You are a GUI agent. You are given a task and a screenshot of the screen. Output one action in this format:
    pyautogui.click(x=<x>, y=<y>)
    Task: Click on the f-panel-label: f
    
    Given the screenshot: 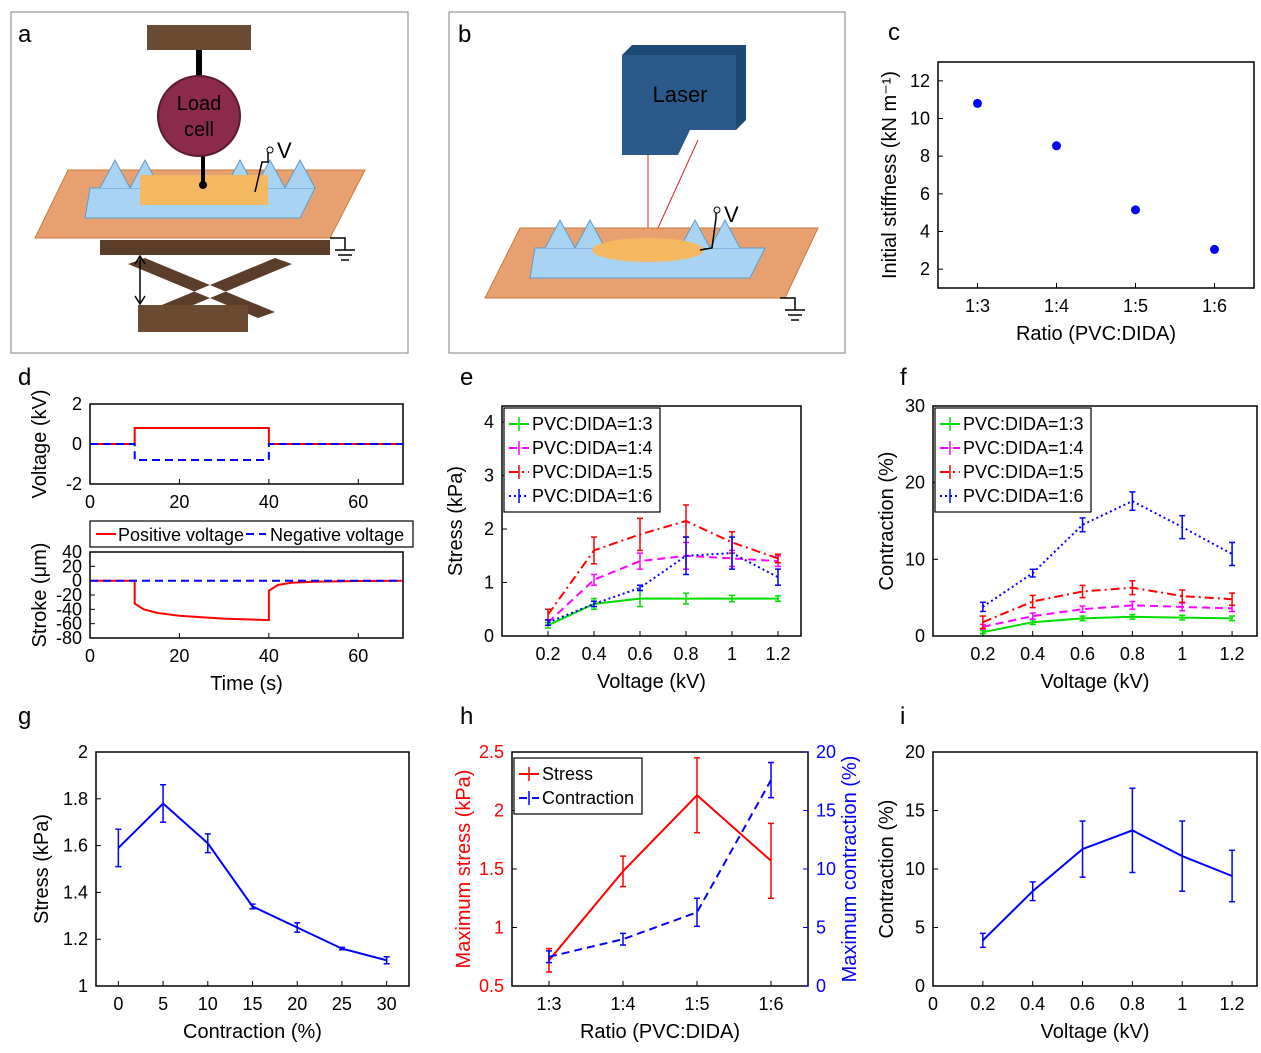 What is the action you would take?
    pyautogui.click(x=903, y=377)
    